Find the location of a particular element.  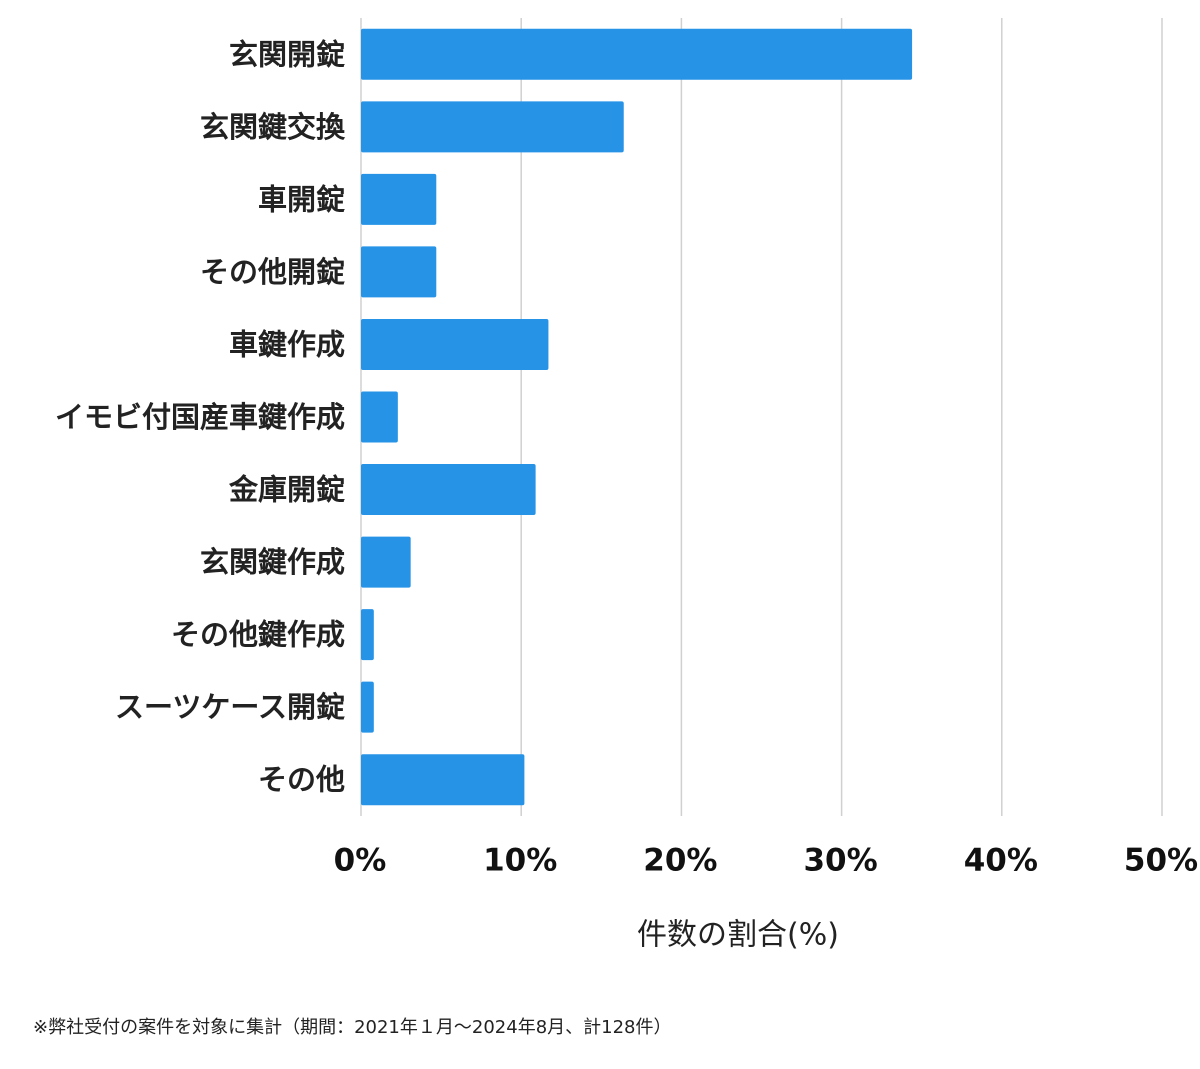

x-axis-title: 件数の割合(%) is located at coordinates (738, 935).